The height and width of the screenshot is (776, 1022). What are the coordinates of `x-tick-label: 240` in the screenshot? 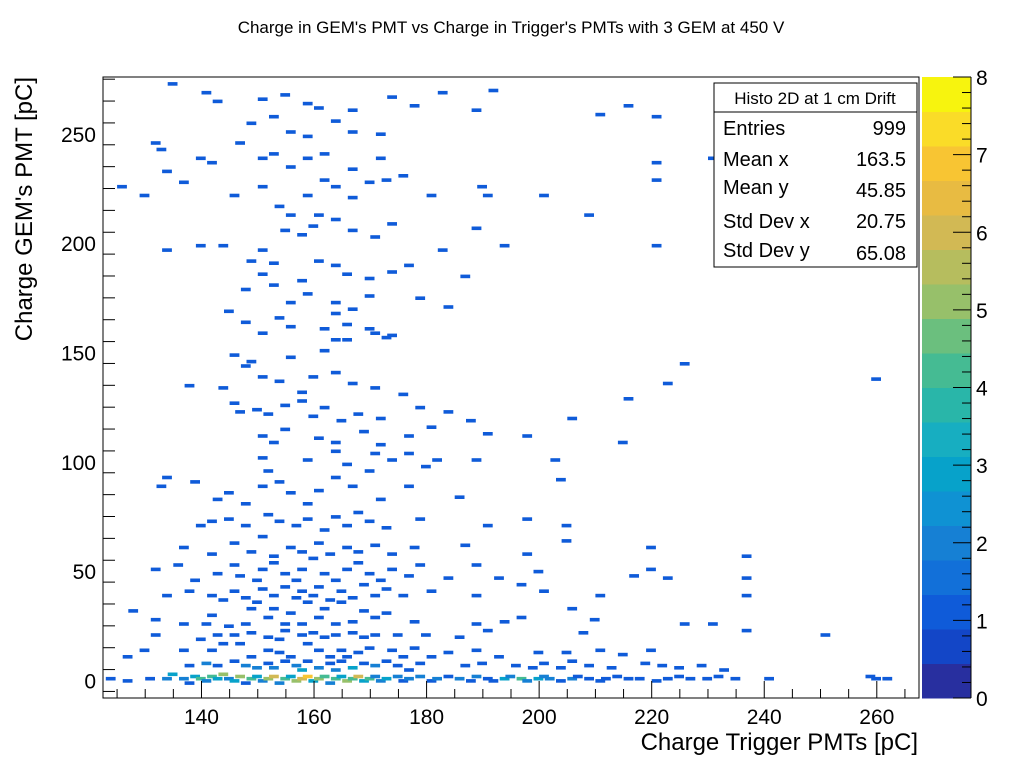 It's located at (764, 717).